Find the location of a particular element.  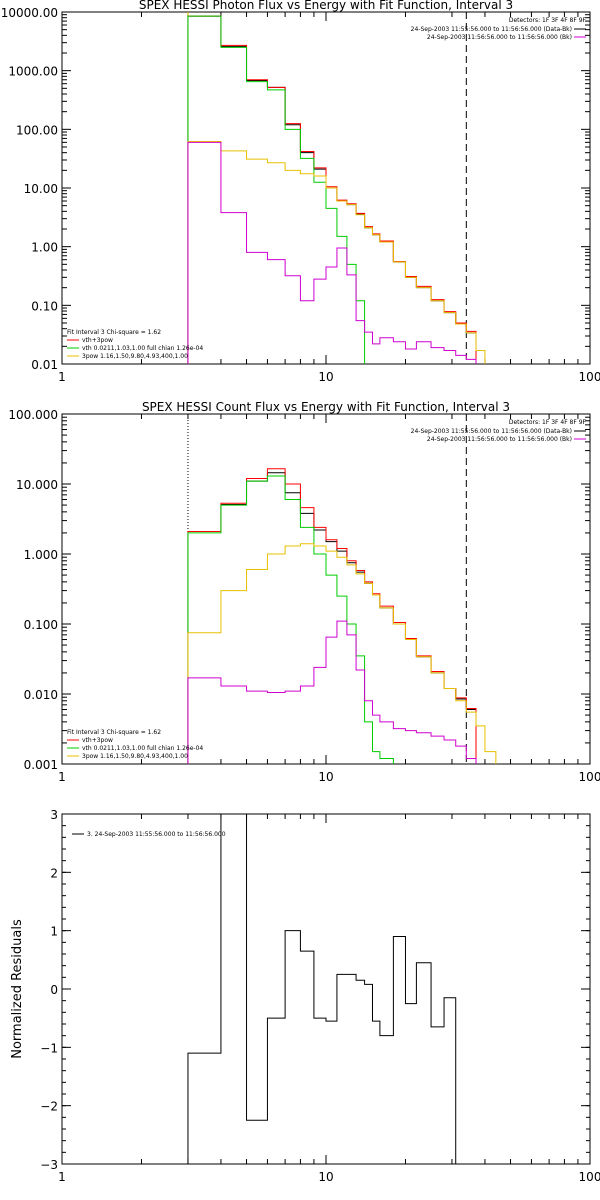

y-tick-label: 1.00 is located at coordinates (44, 248).